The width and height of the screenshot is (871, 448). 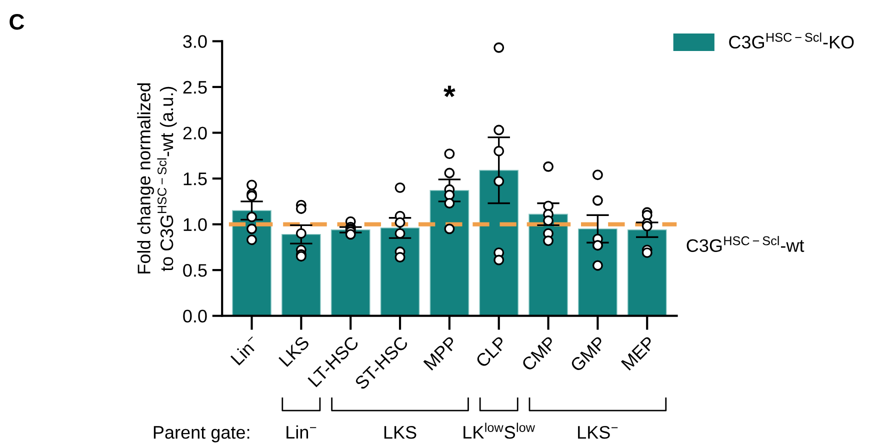 What do you see at coordinates (195, 316) in the screenshot?
I see `y-tick-label: 0.0` at bounding box center [195, 316].